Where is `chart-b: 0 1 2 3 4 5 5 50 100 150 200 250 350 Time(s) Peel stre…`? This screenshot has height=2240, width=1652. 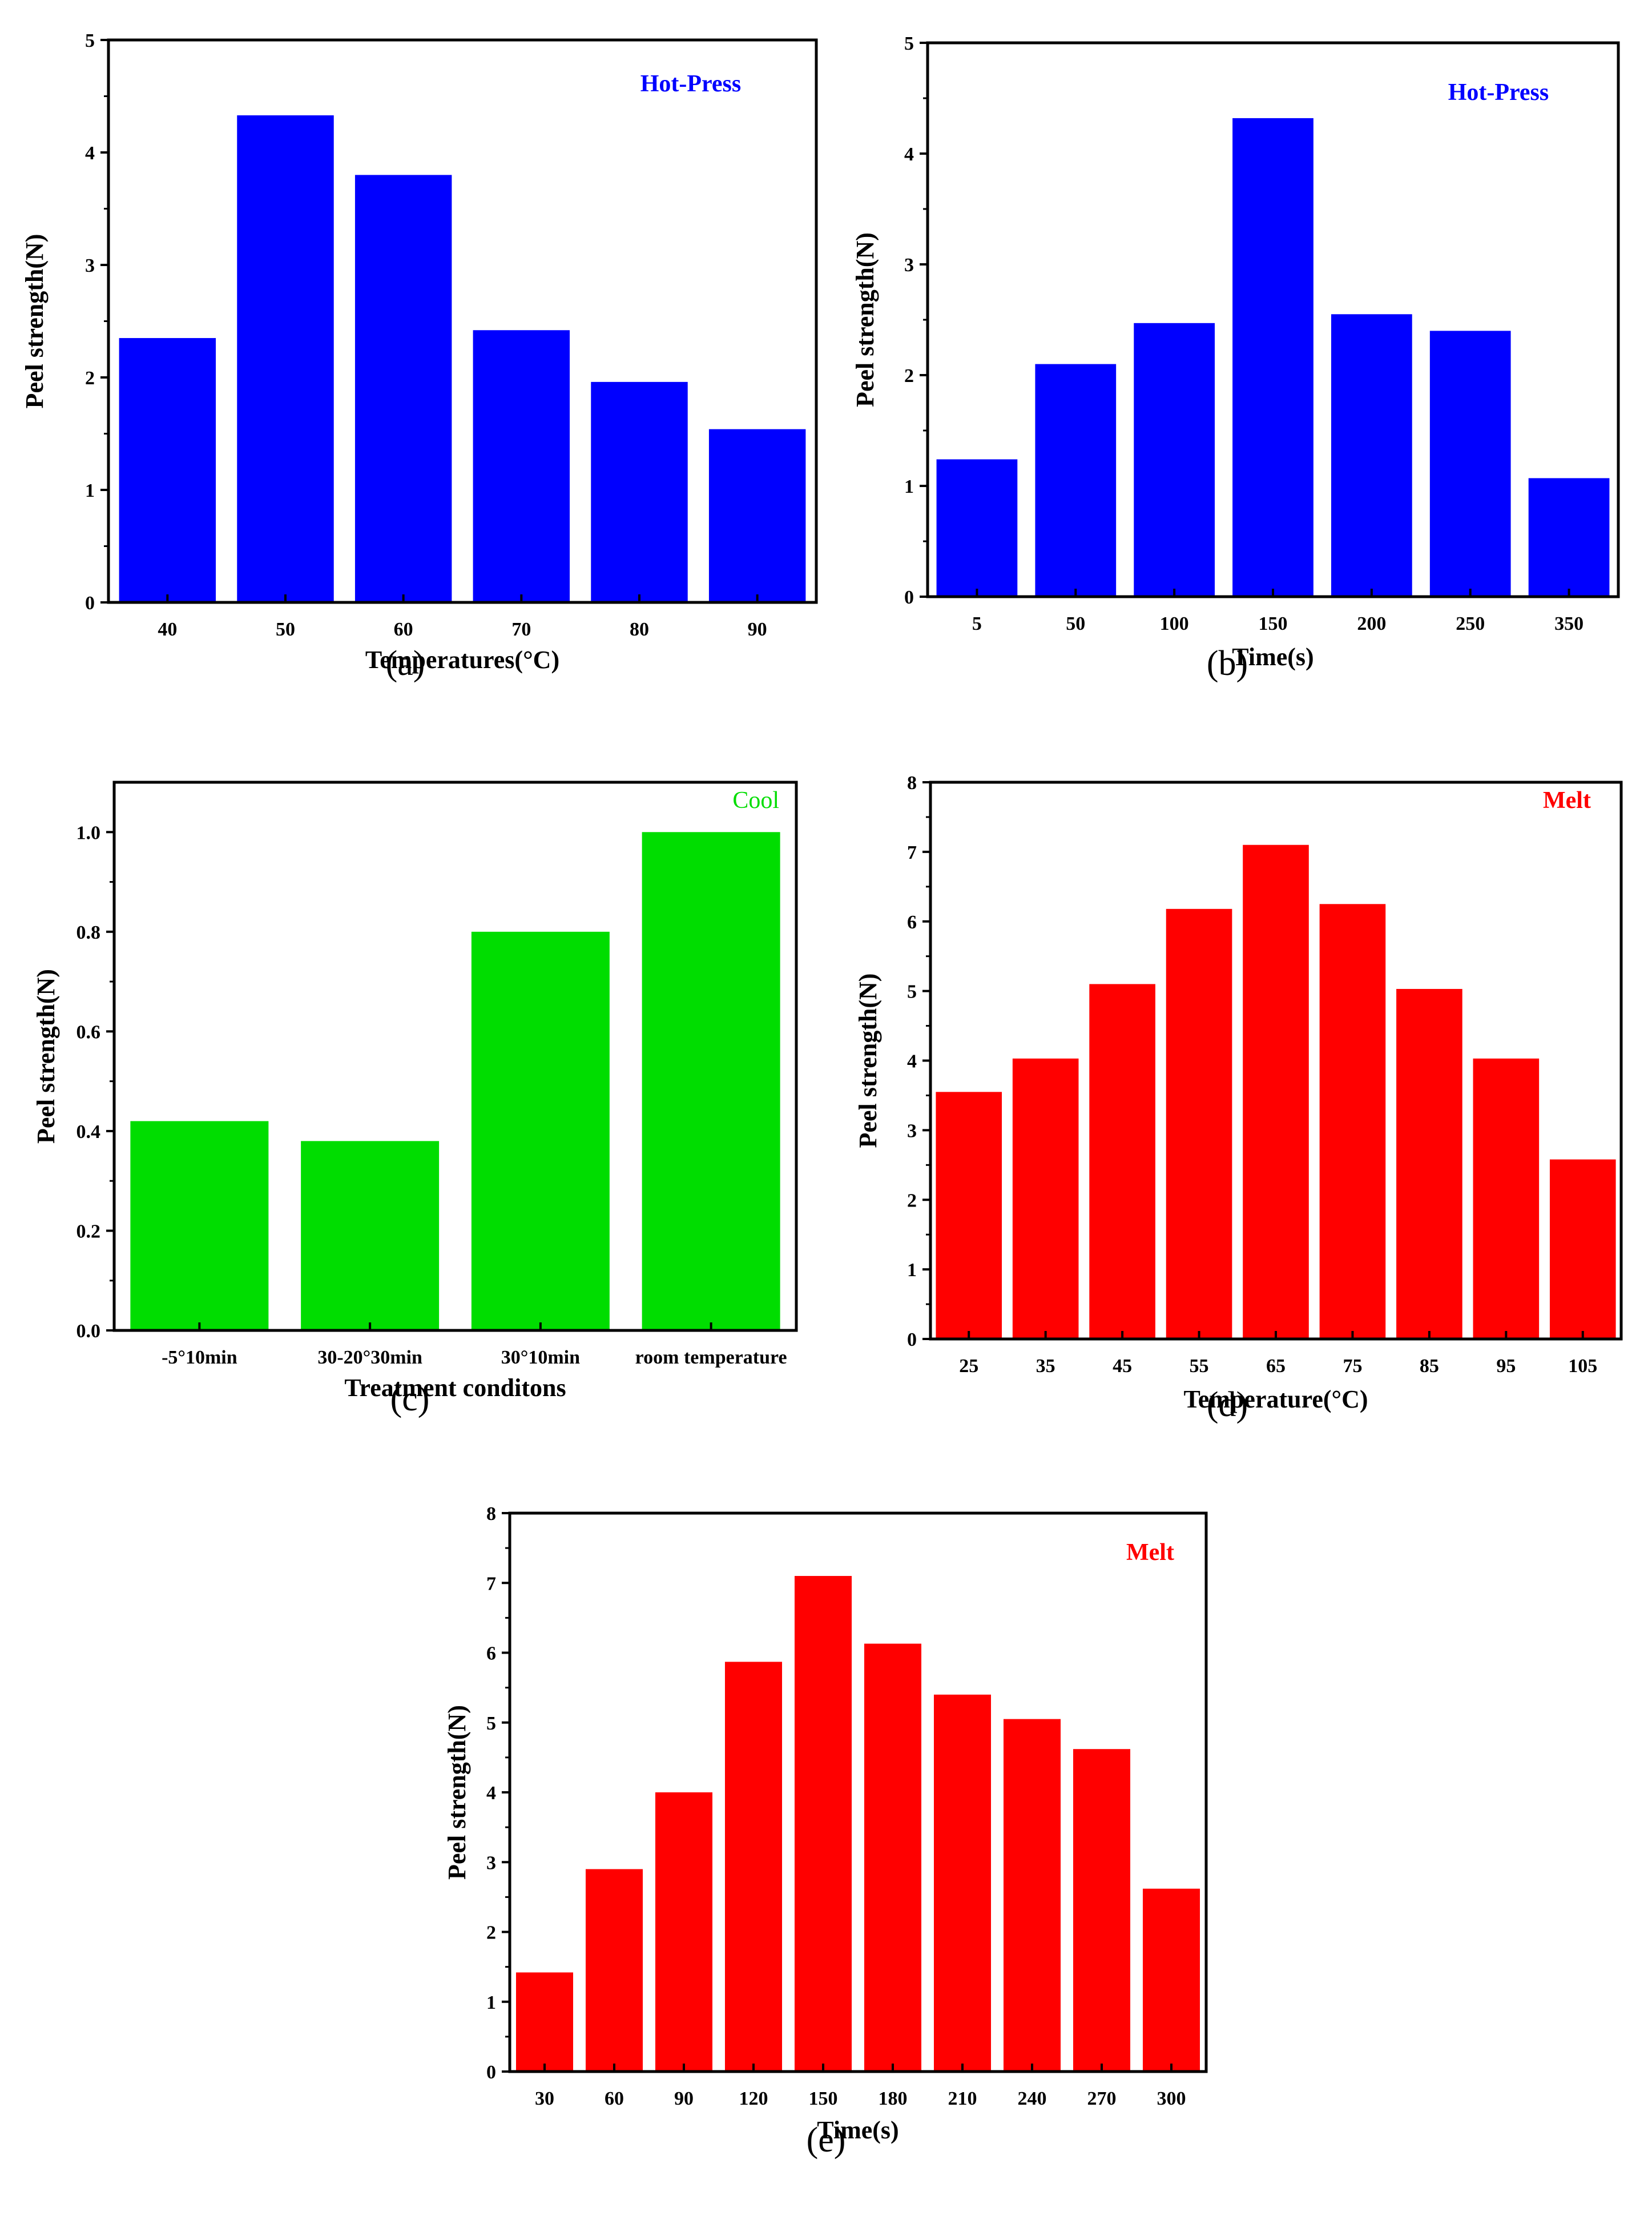
chart-b: 0 1 2 3 4 5 5 50 100 150 200 250 350 Time(s) Peel stre… is located at coordinates (1235, 358).